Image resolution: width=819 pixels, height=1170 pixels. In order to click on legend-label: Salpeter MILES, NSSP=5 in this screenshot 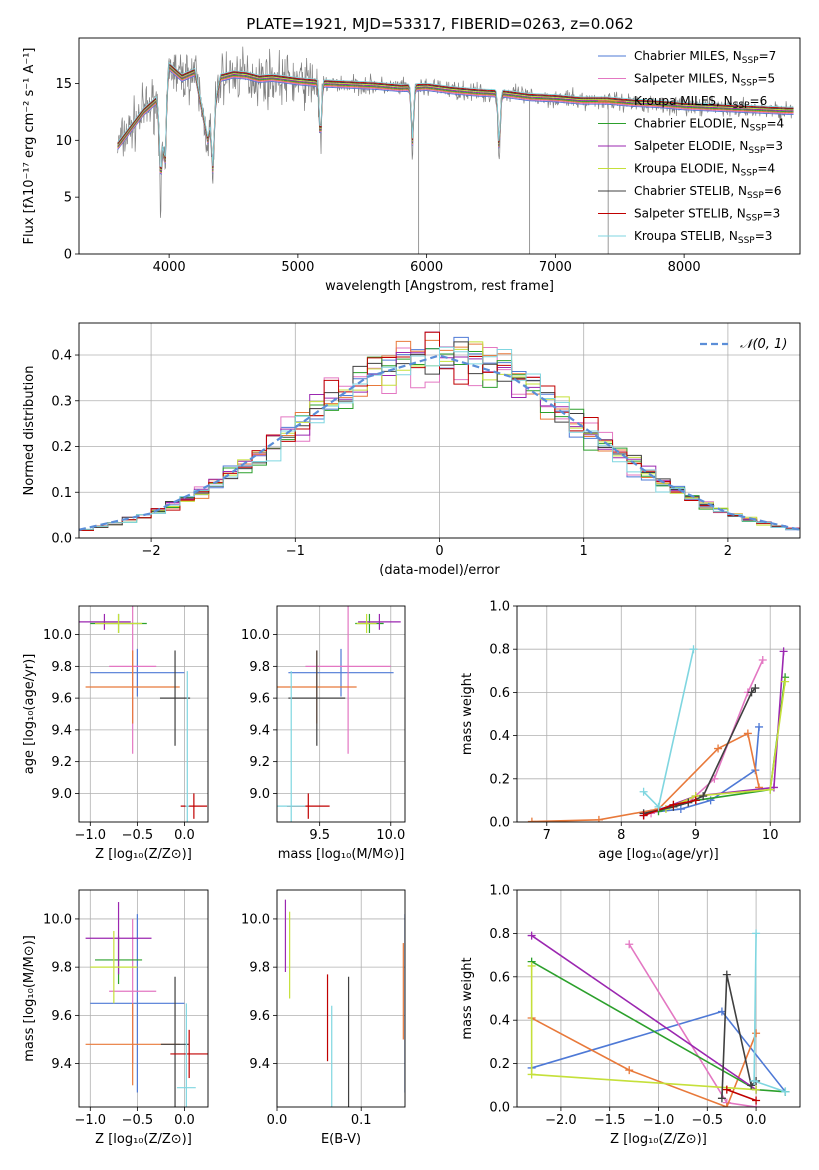, I will do `click(704, 80)`.